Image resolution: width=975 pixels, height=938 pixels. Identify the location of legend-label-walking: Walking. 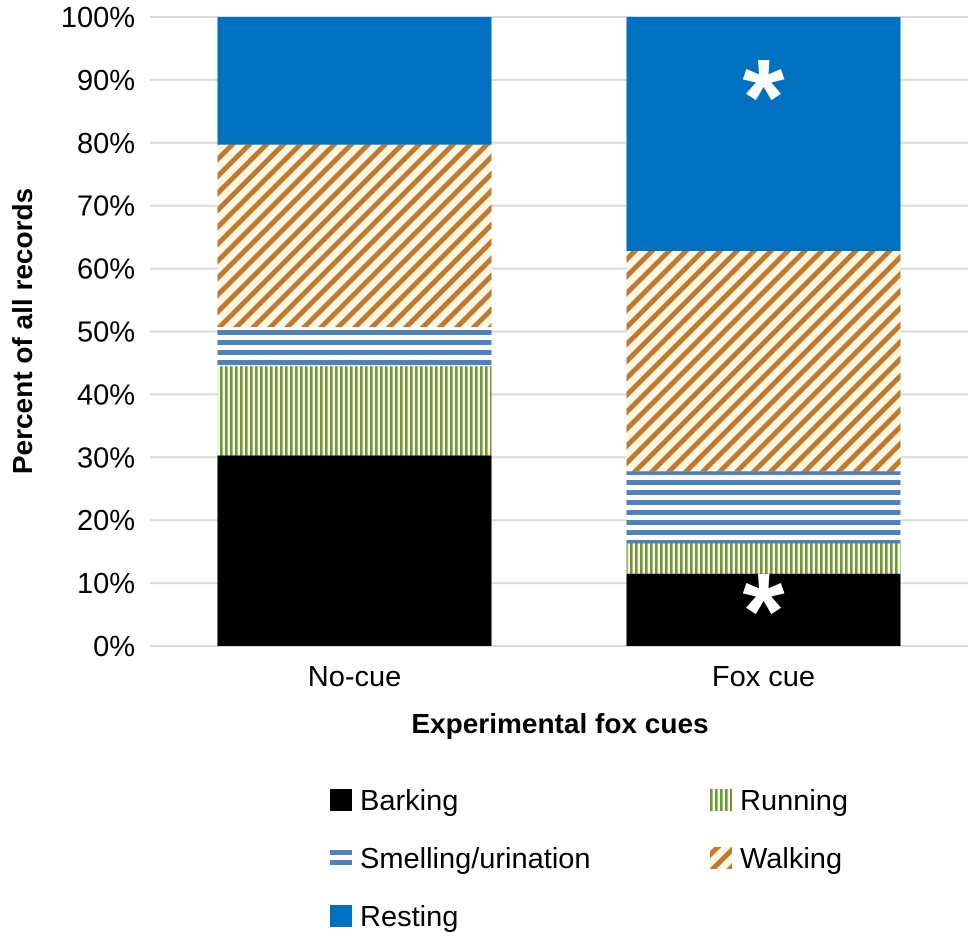
(791, 859).